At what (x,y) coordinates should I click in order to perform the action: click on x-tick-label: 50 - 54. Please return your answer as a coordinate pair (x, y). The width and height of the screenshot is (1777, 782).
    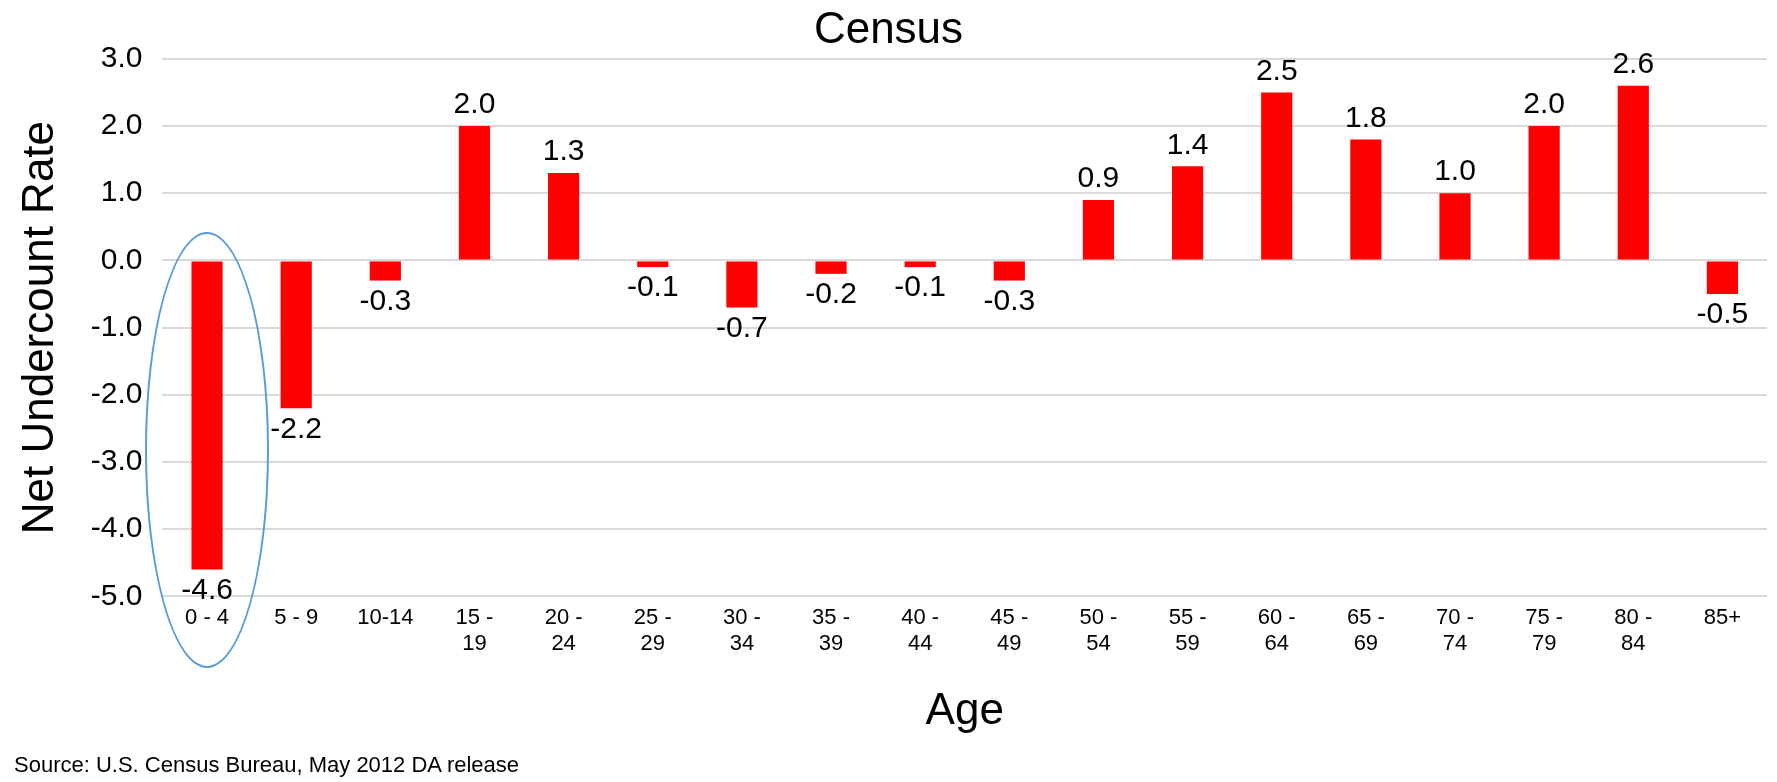
    Looking at the image, I should click on (1098, 629).